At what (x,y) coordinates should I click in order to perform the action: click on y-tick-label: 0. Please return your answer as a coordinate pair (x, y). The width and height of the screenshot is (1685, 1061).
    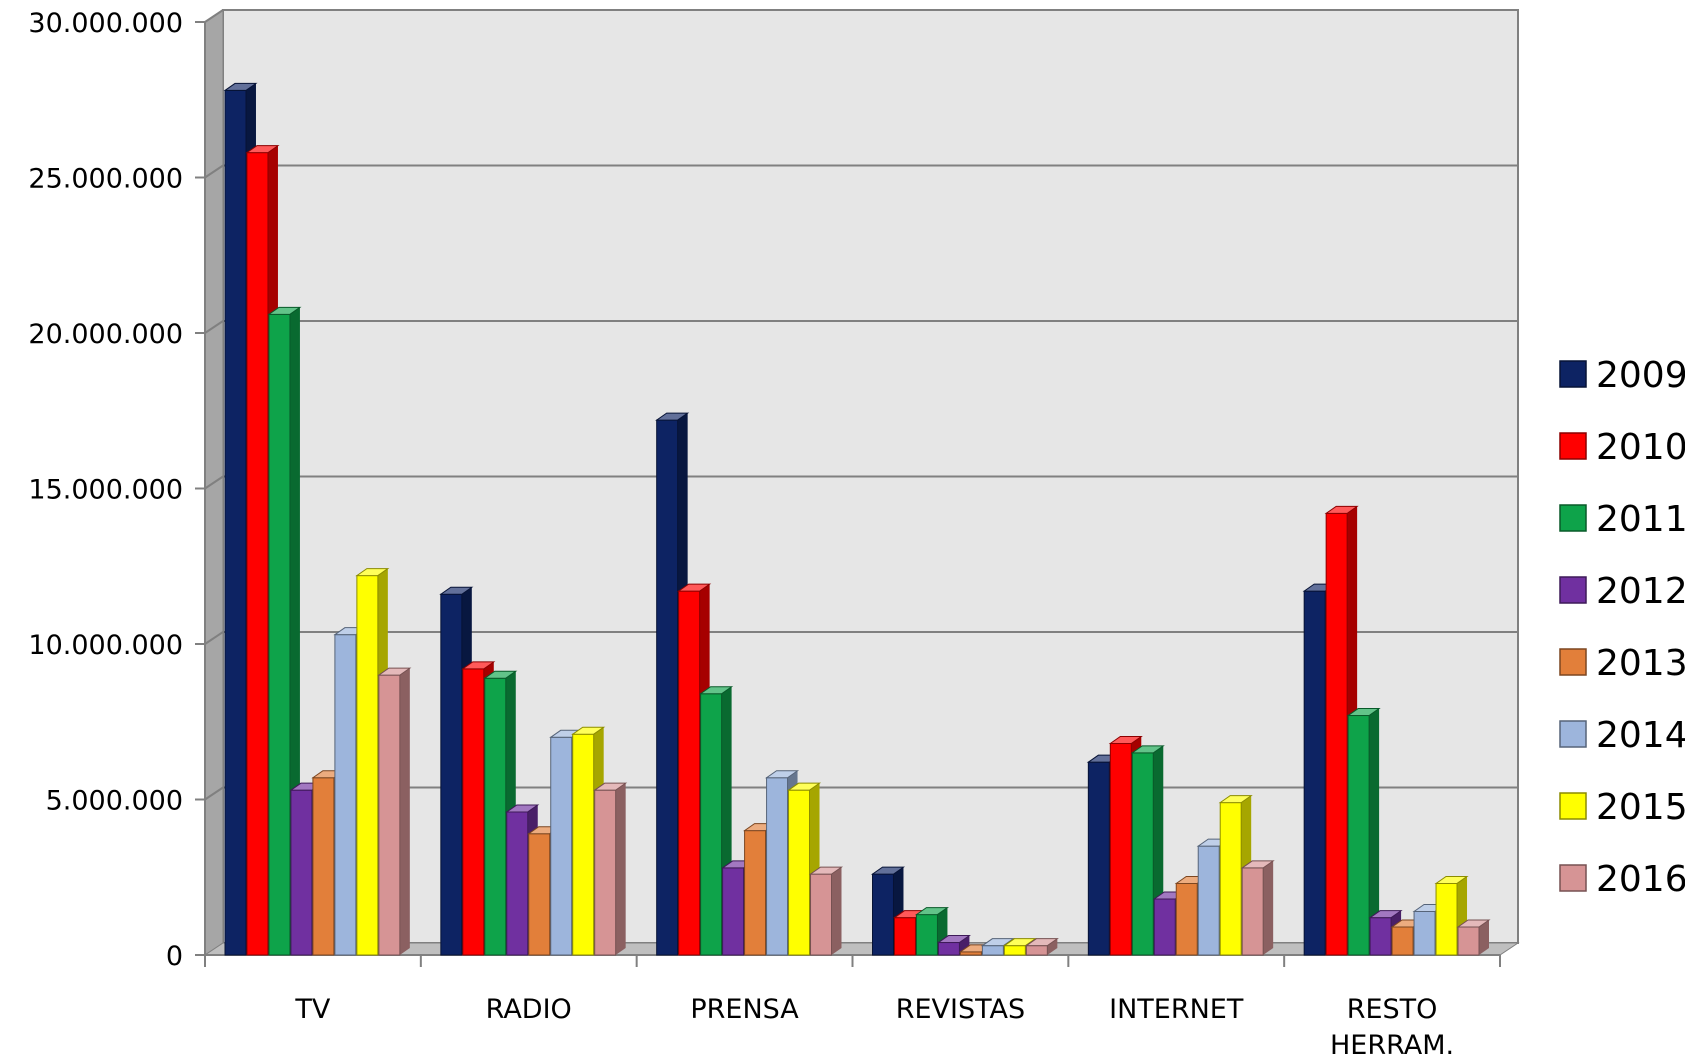
    Looking at the image, I should click on (174, 956).